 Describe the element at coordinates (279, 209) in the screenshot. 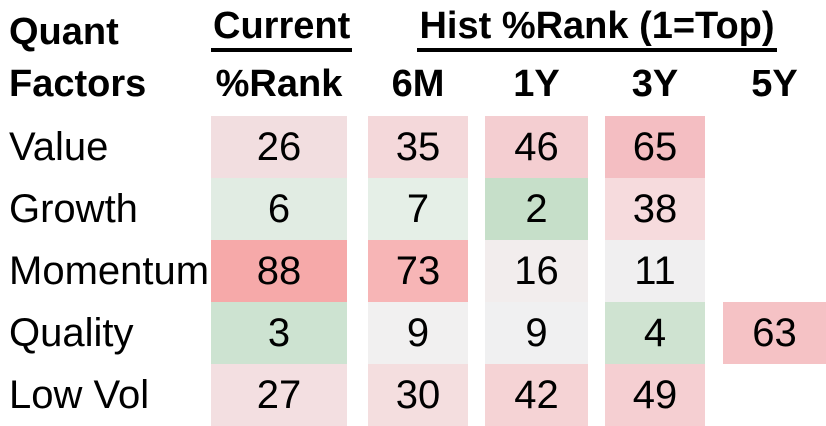

I see `heatmap-cell: 6` at that location.